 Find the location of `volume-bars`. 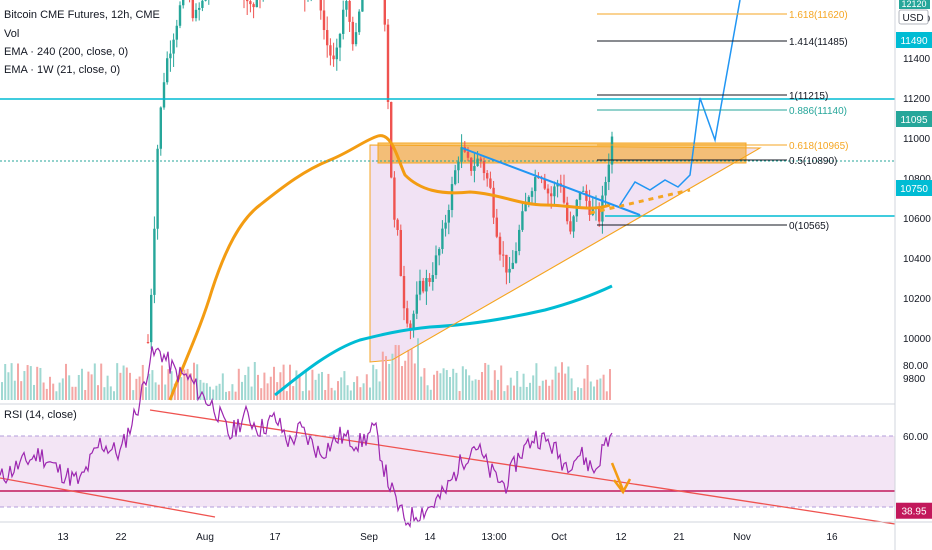

volume-bars is located at coordinates (306, 369).